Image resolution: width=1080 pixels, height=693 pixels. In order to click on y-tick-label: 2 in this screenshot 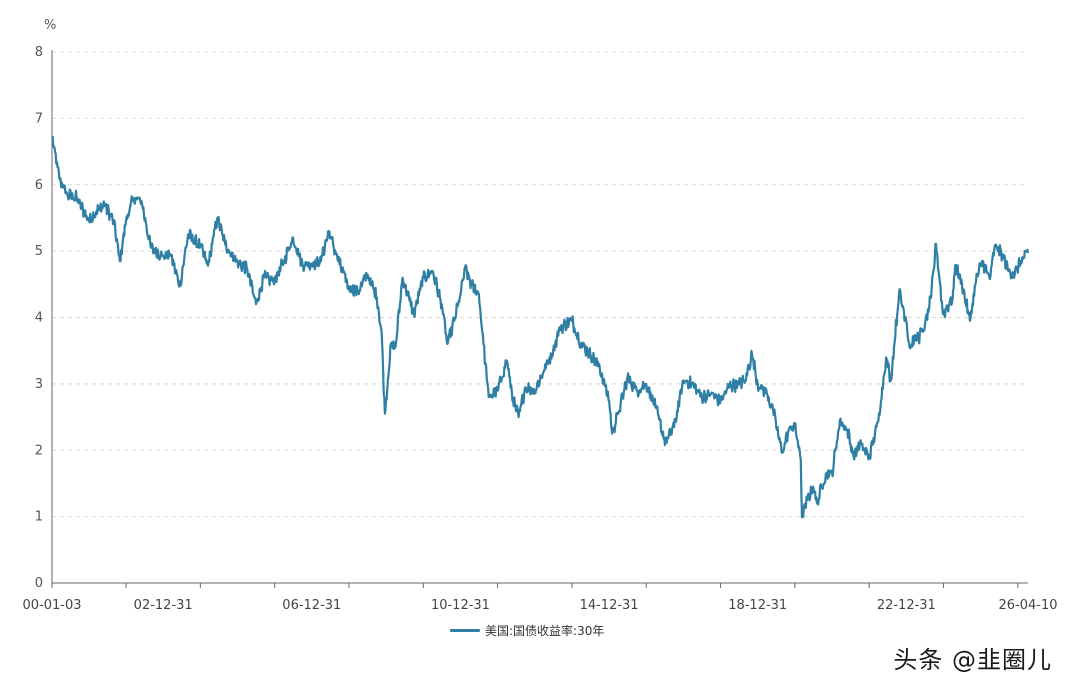, I will do `click(39, 450)`.